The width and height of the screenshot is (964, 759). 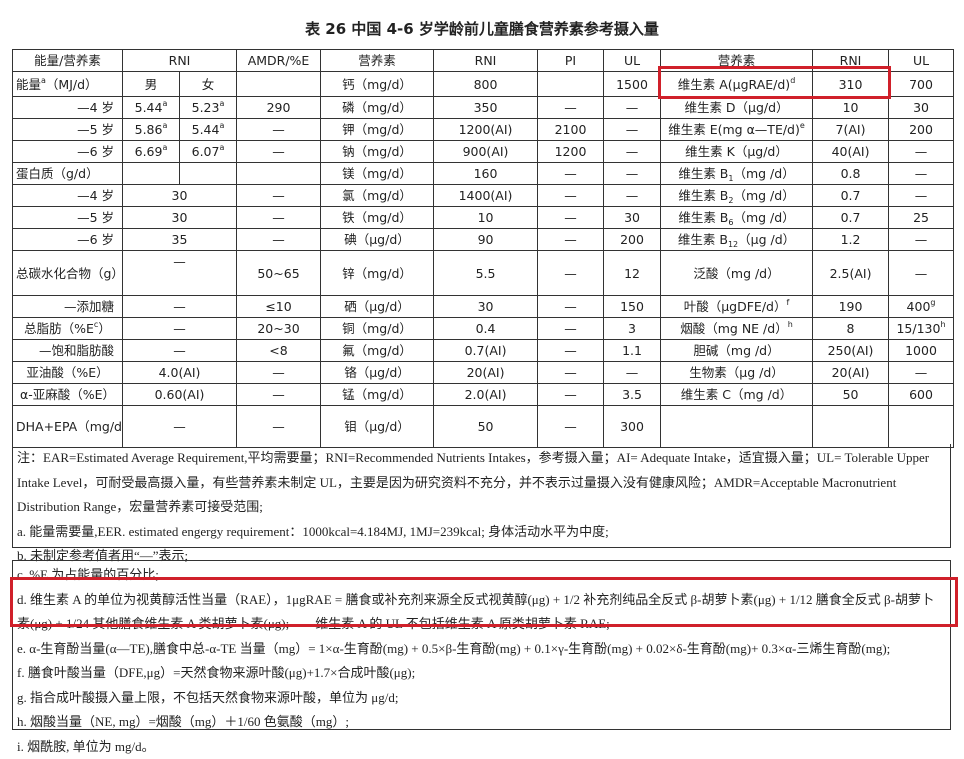 I want to click on table-cell: 20(AI), so click(x=851, y=373).